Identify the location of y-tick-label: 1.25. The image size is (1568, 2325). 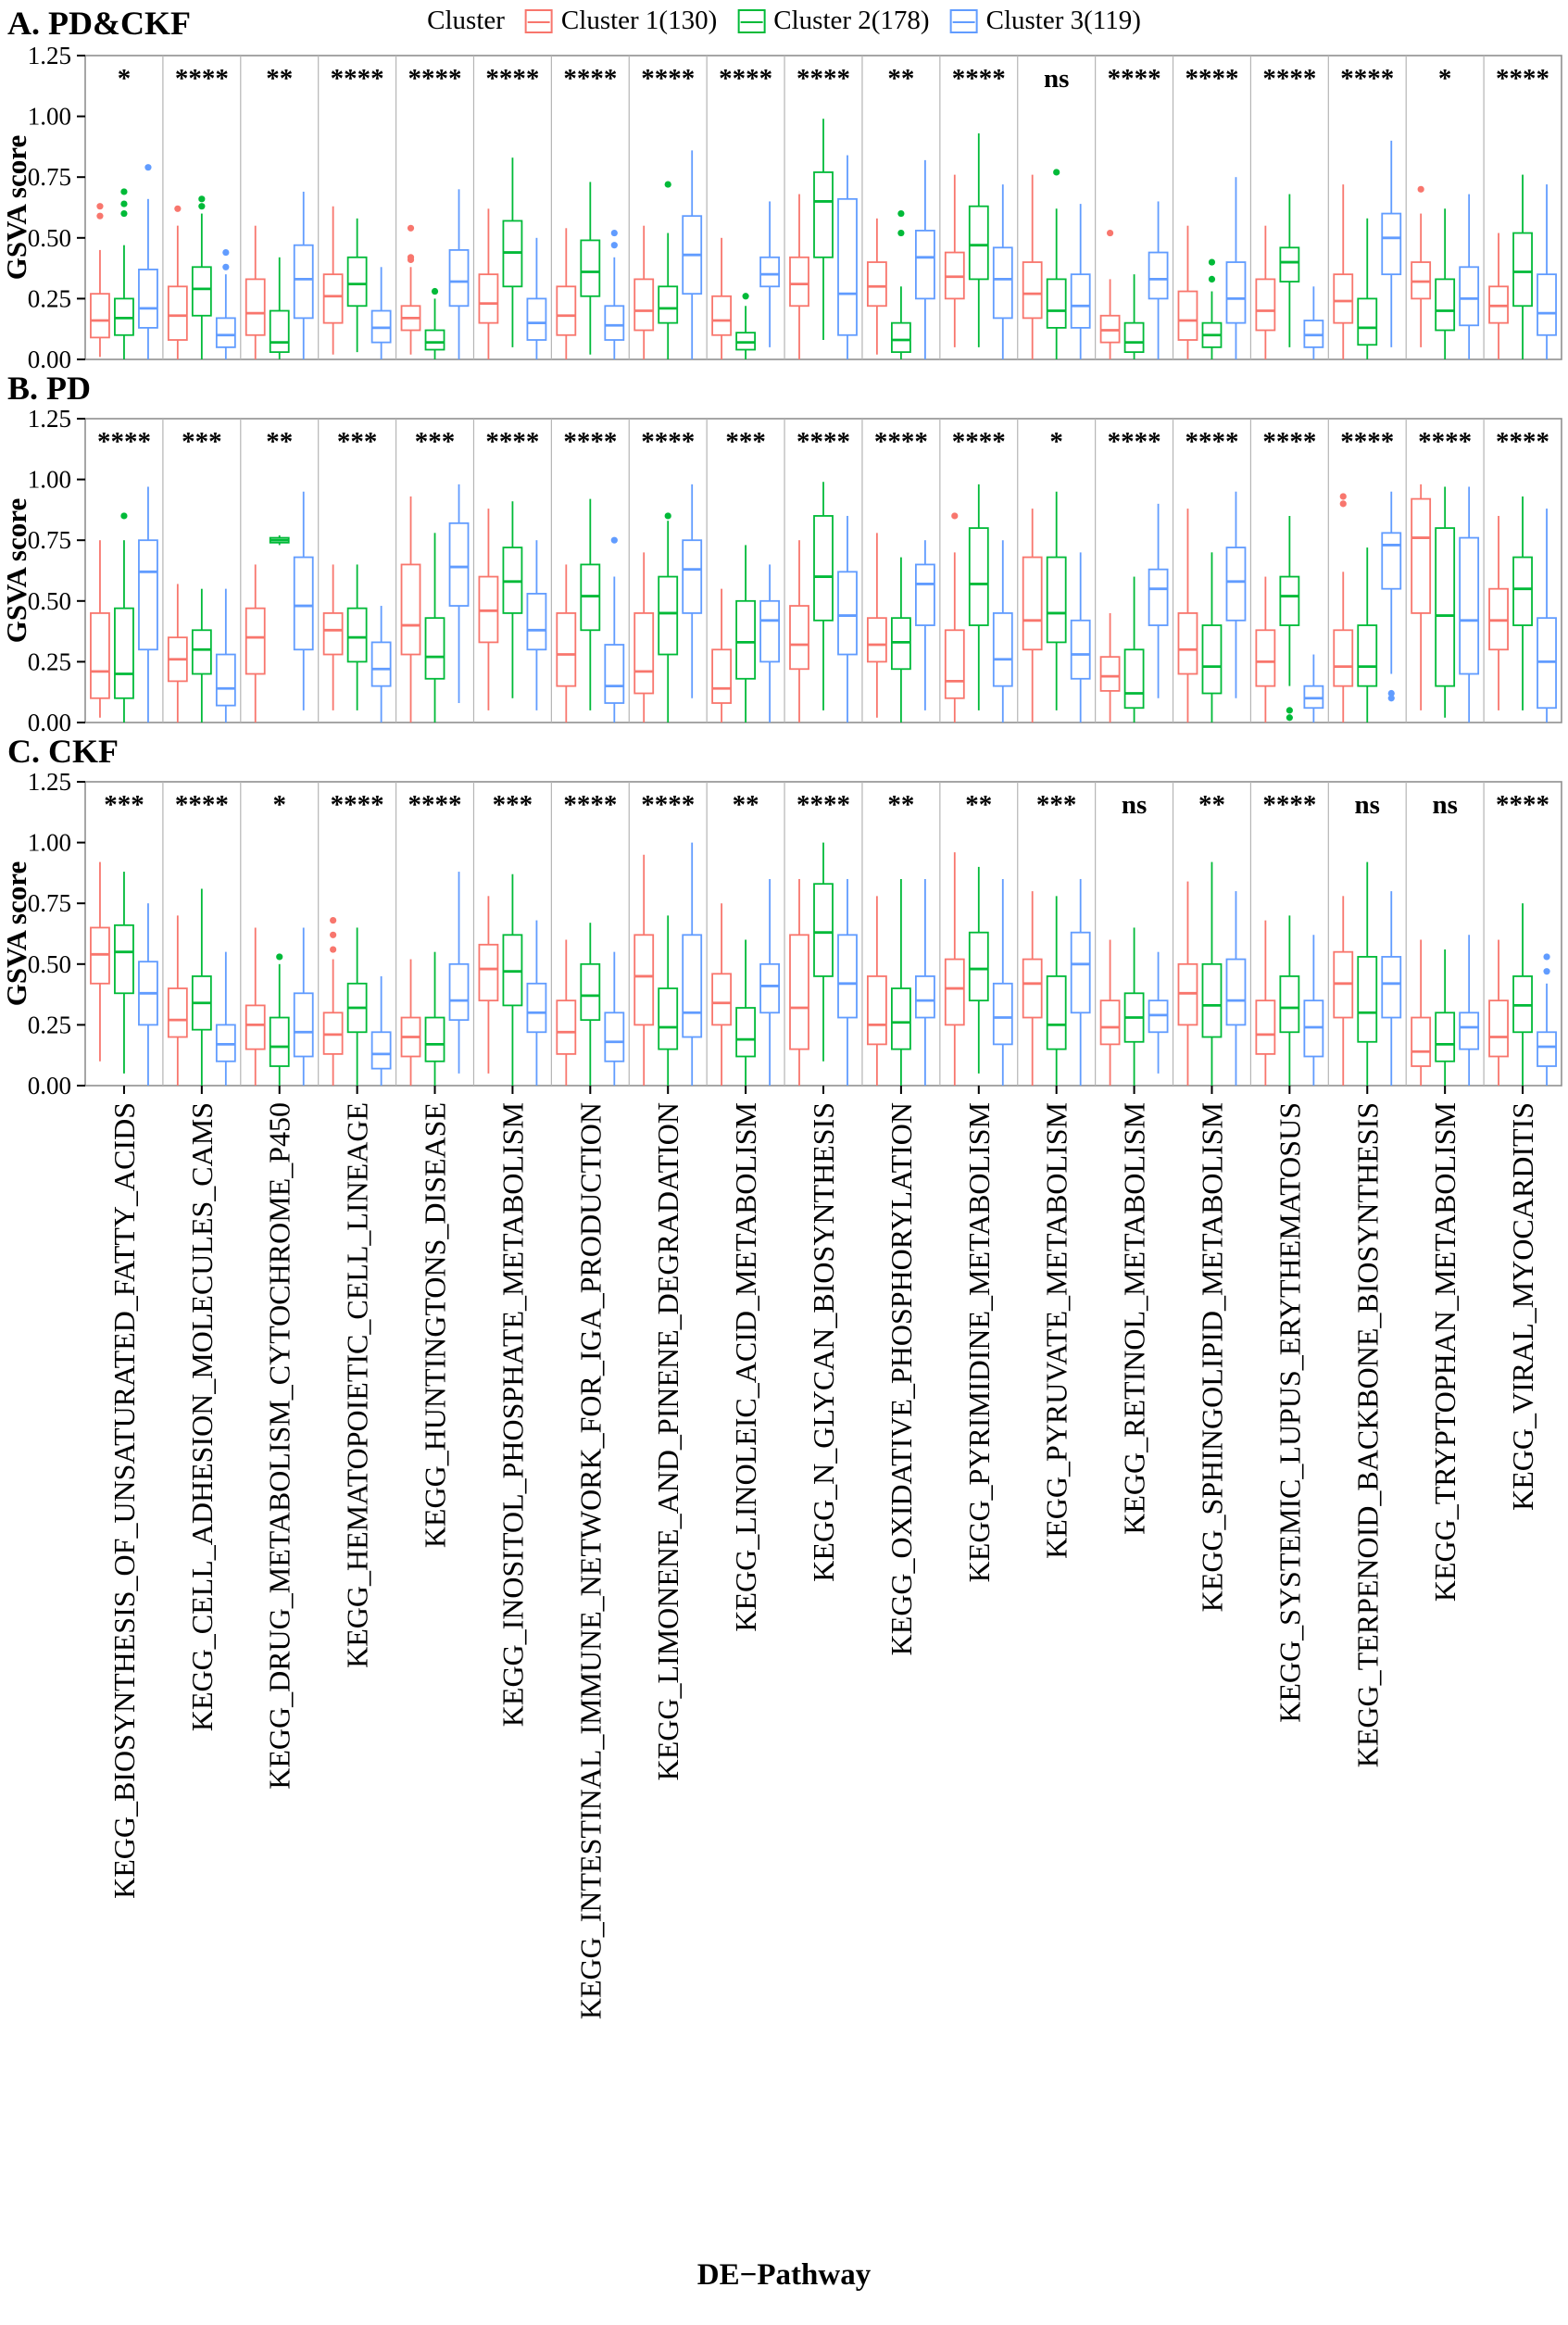
(49, 55).